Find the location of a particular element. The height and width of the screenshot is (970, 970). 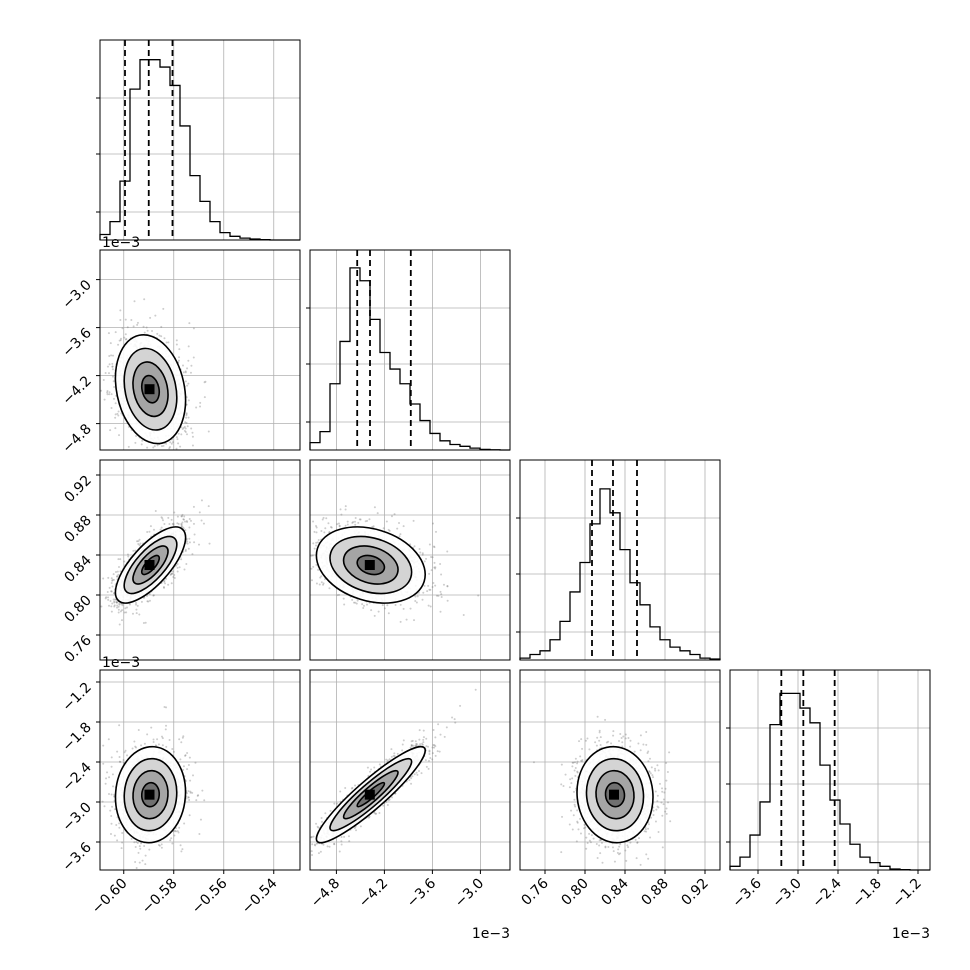

density-peak is located at coordinates (149, 389).